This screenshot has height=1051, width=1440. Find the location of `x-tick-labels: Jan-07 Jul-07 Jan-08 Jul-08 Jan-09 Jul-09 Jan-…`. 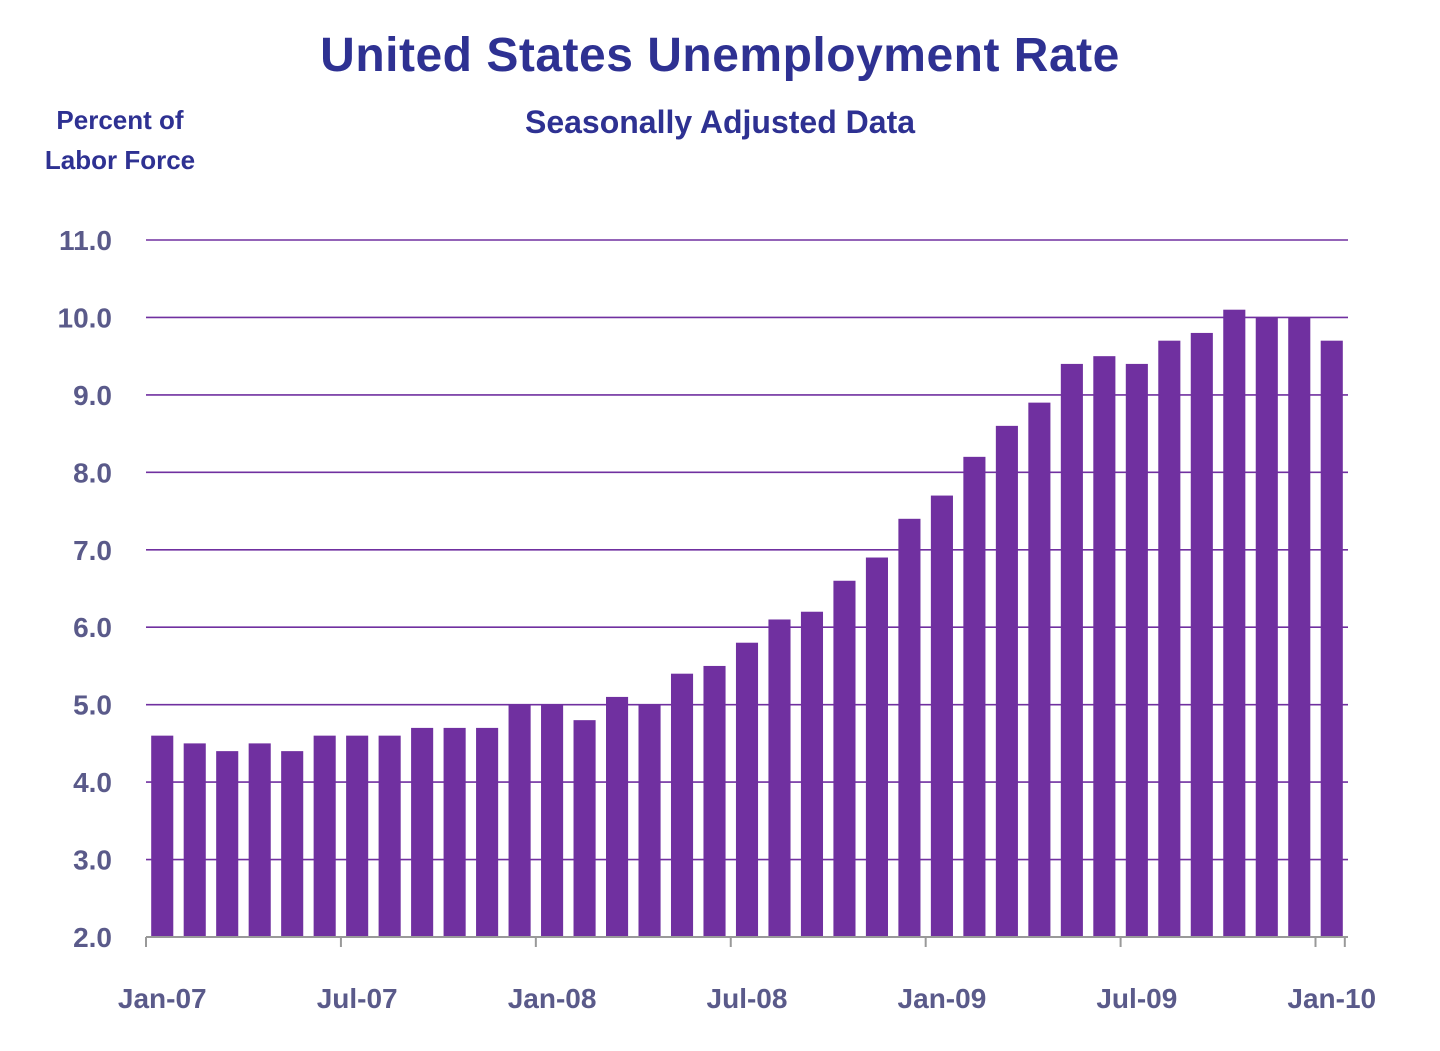

x-tick-labels: Jan-07 Jul-07 Jan-08 Jul-08 Jan-09 Jul-09 Jan-… is located at coordinates (747, 998).